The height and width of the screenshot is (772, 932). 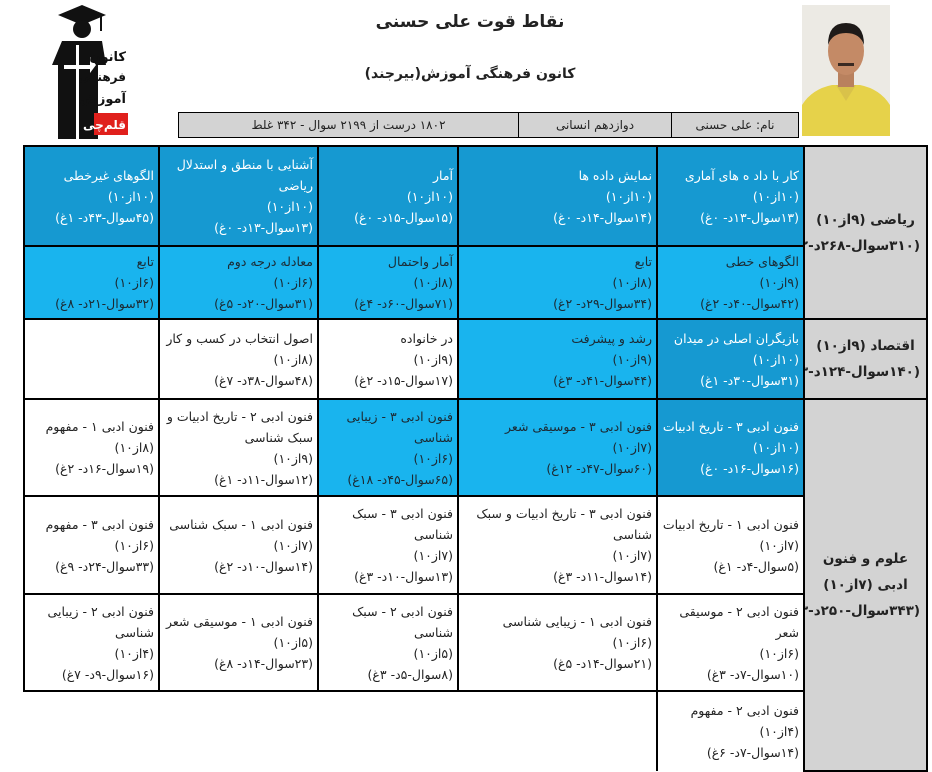 What do you see at coordinates (388, 196) in the screenshot?
I see `topic-cell: آمار (۱۰از۱۰) (۱۵سوال-۱۵د- ۰غ)` at bounding box center [388, 196].